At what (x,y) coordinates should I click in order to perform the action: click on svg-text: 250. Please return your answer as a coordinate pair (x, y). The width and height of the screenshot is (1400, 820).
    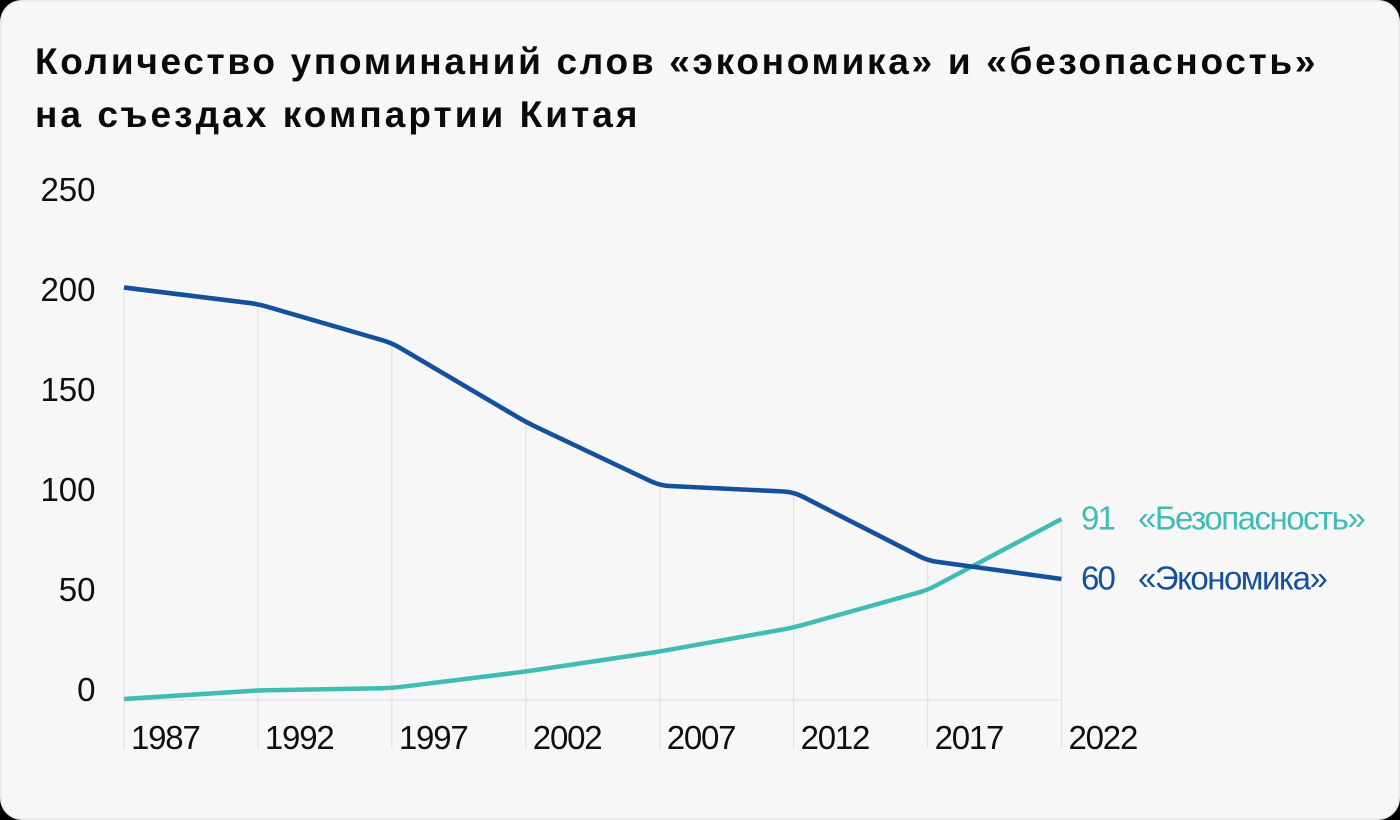
    Looking at the image, I should click on (67, 189).